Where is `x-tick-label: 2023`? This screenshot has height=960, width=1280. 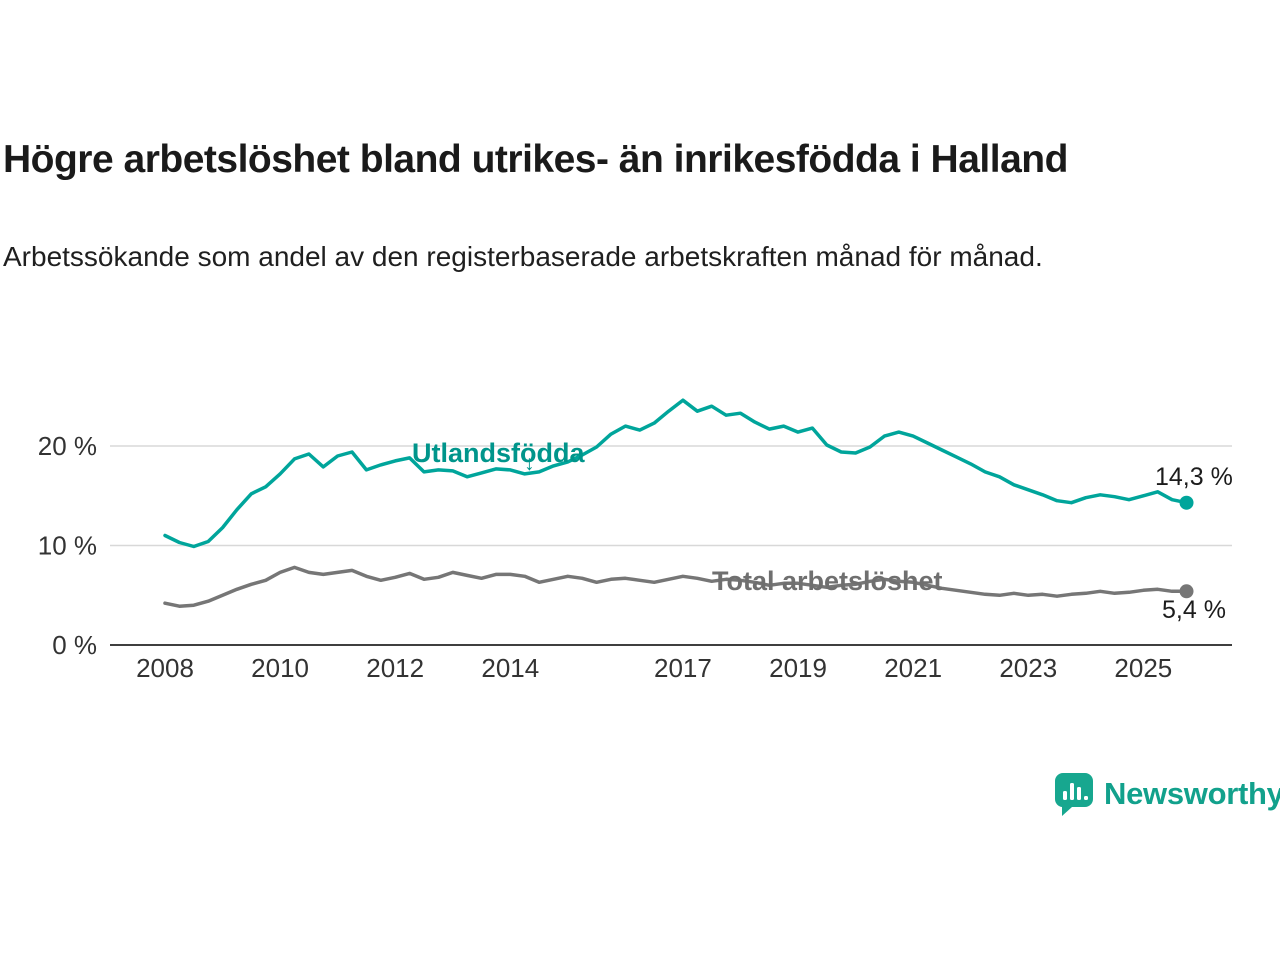 x-tick-label: 2023 is located at coordinates (1028, 668).